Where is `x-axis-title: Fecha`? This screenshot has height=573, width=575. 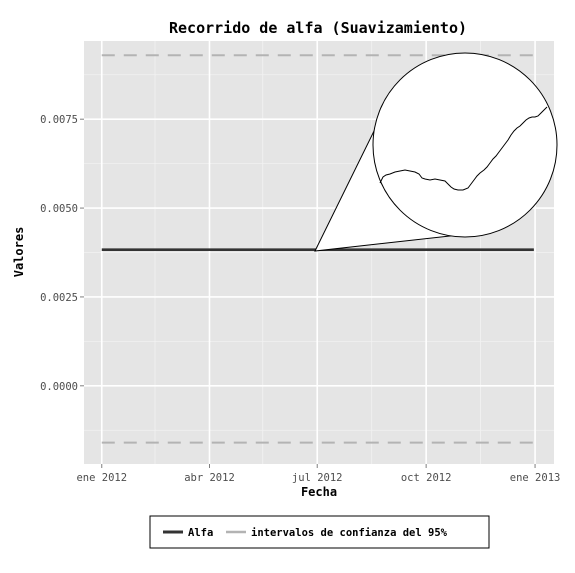
x-axis-title: Fecha is located at coordinates (319, 492).